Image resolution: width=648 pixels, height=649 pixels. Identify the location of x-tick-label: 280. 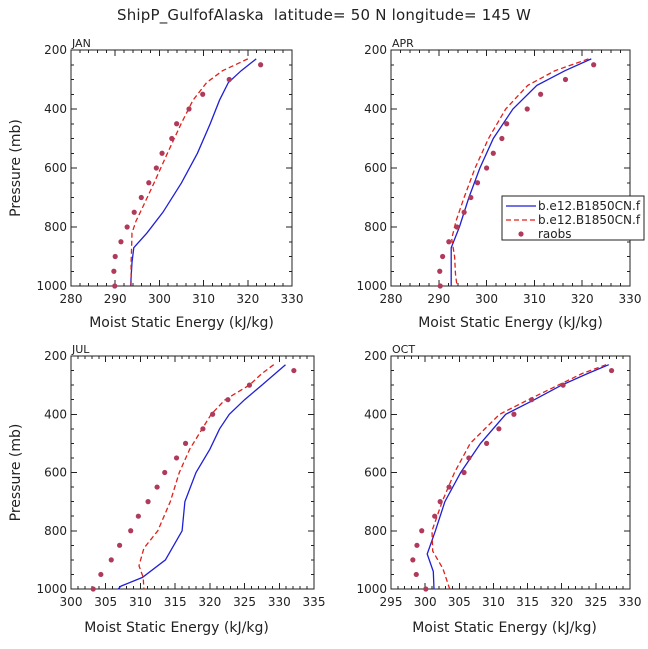
(391, 299).